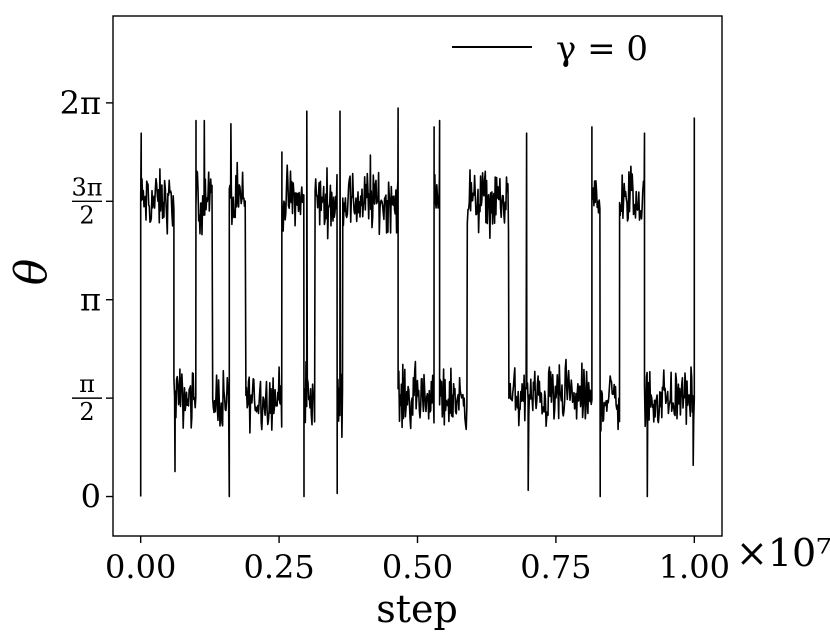 This screenshot has height=643, width=830. I want to click on x-multiplier: ×10⁷, so click(783, 553).